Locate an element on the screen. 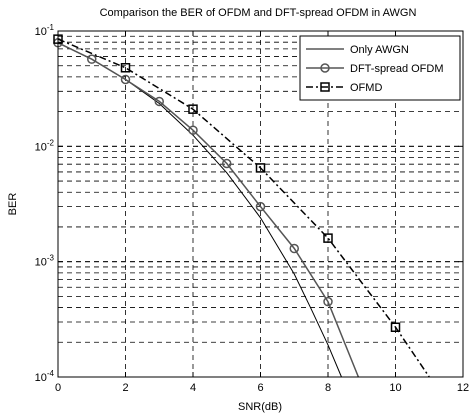  x-tick-label: 0 is located at coordinates (58, 388).